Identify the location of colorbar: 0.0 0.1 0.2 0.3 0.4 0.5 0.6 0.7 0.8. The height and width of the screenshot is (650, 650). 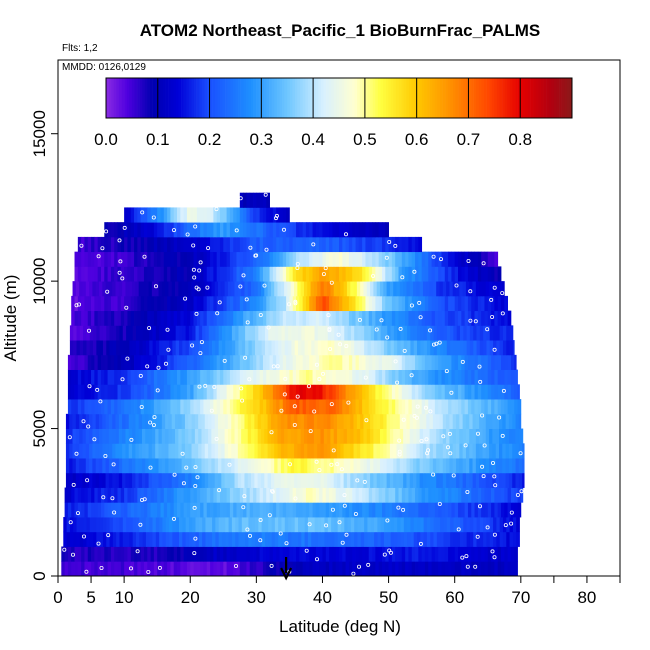
(333, 113).